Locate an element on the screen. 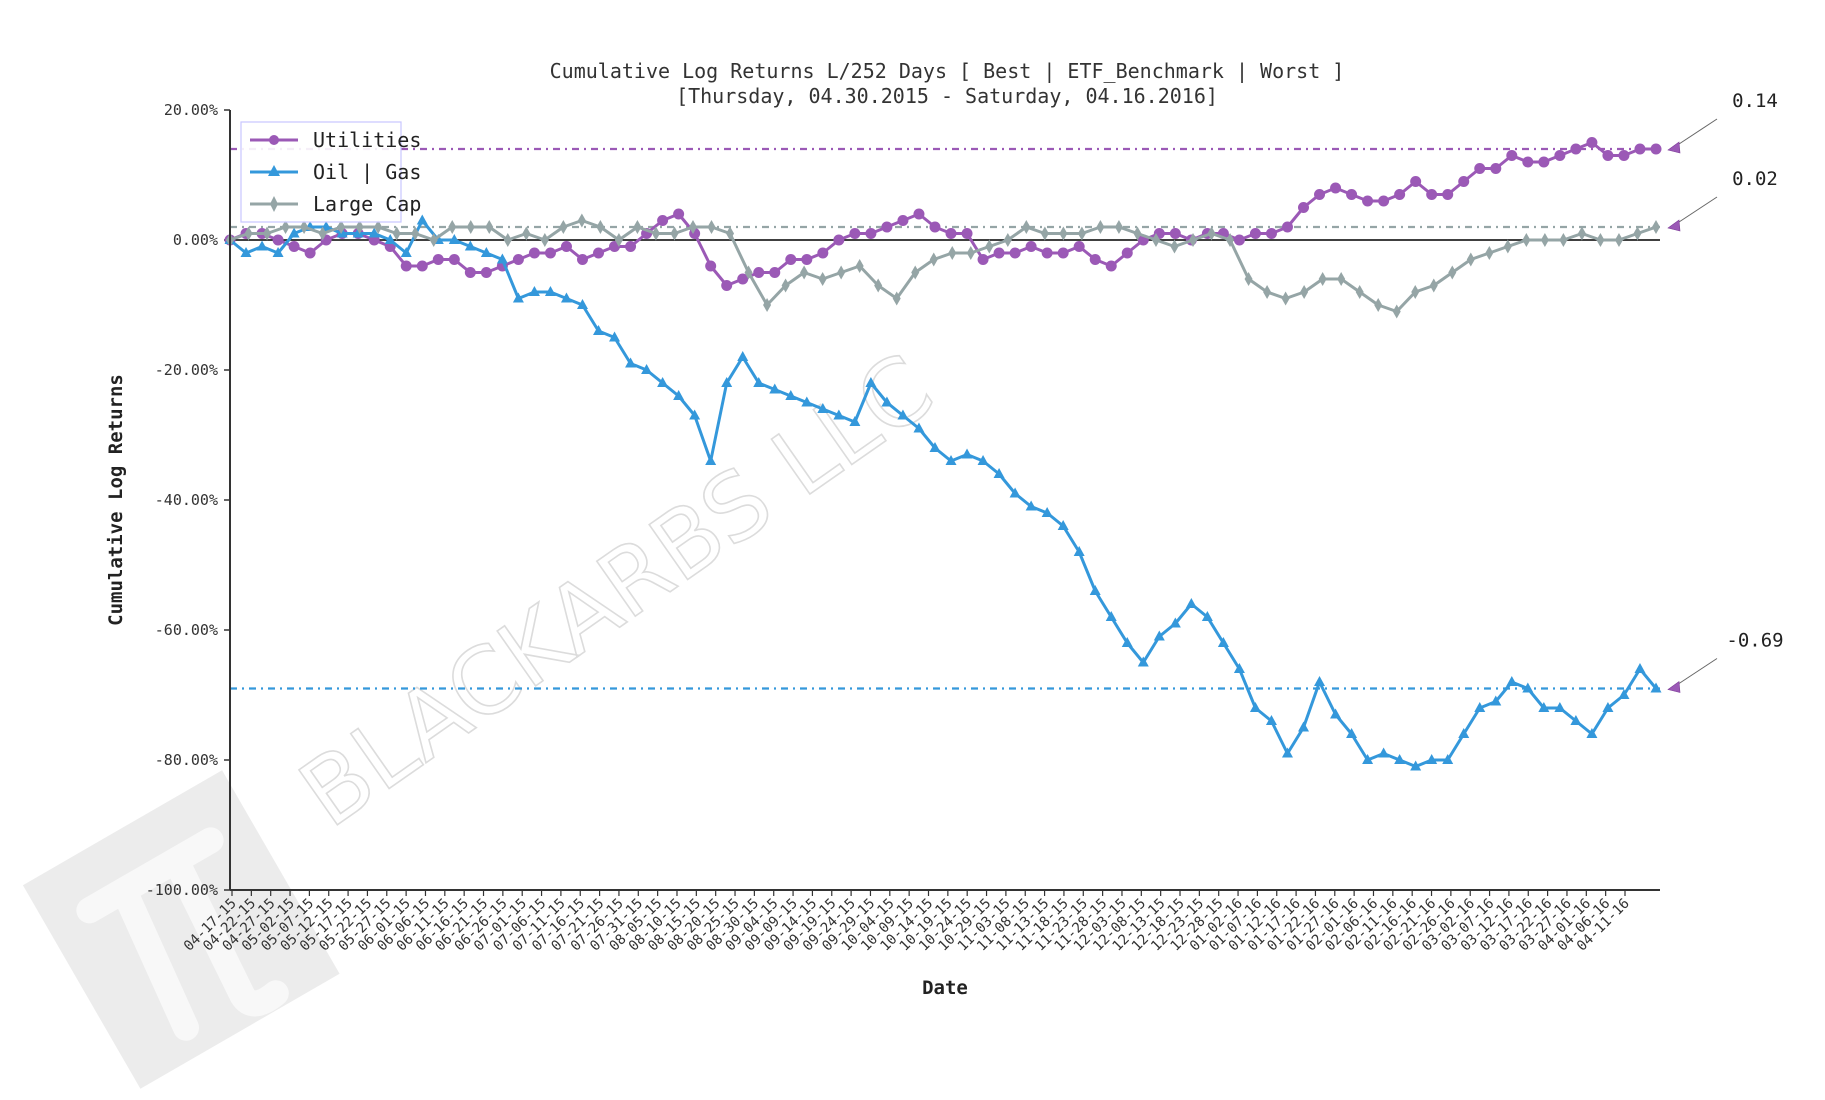 This screenshot has width=1825, height=1100. arrow-head-icon is located at coordinates (1674, 225).